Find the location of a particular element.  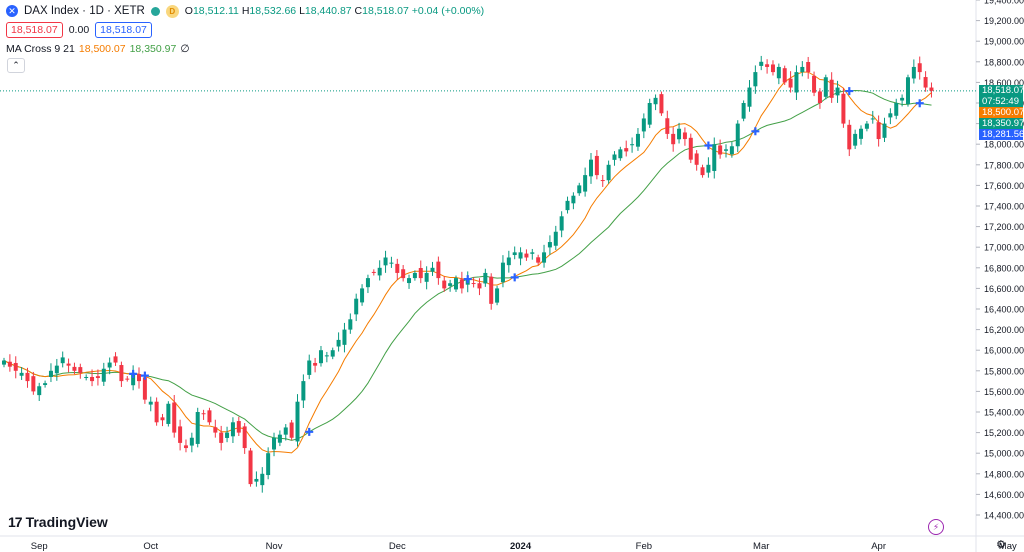

y-tick-label: 16,000.00 is located at coordinates (1004, 351).